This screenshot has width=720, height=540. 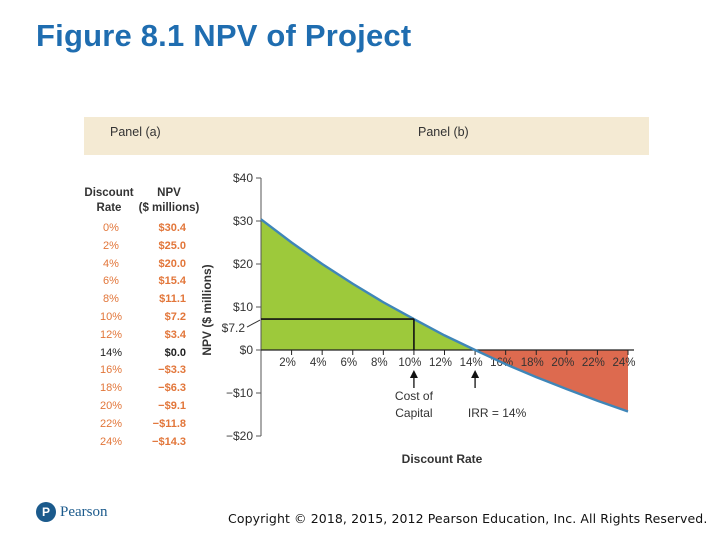 I want to click on table-cell-npv: $20.0, so click(x=172, y=263).